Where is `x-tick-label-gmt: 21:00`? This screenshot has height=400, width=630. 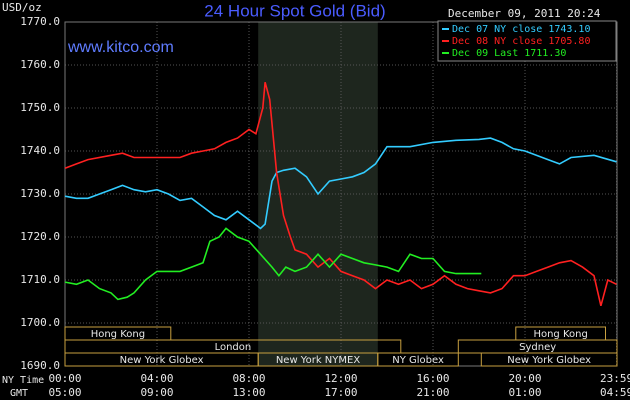 x-tick-label-gmt: 21:00 is located at coordinates (432, 392).